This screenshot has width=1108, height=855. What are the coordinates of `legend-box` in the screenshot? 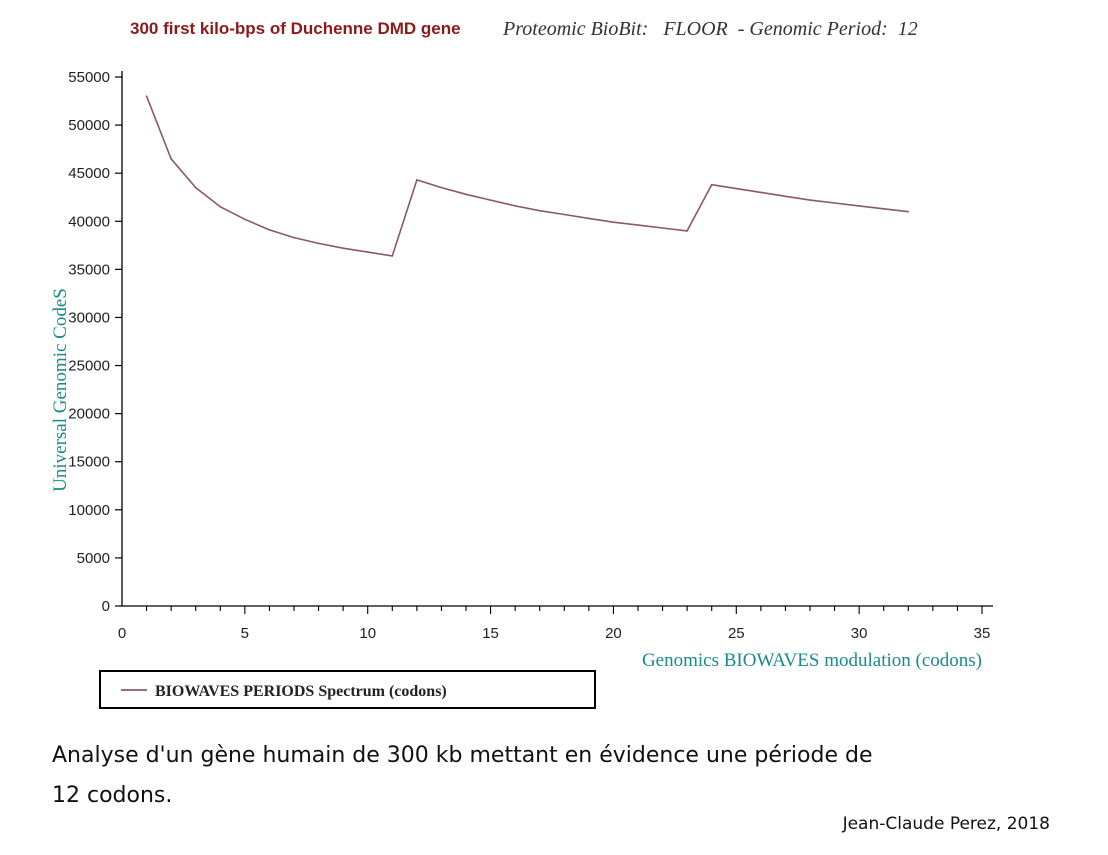 It's located at (347, 689).